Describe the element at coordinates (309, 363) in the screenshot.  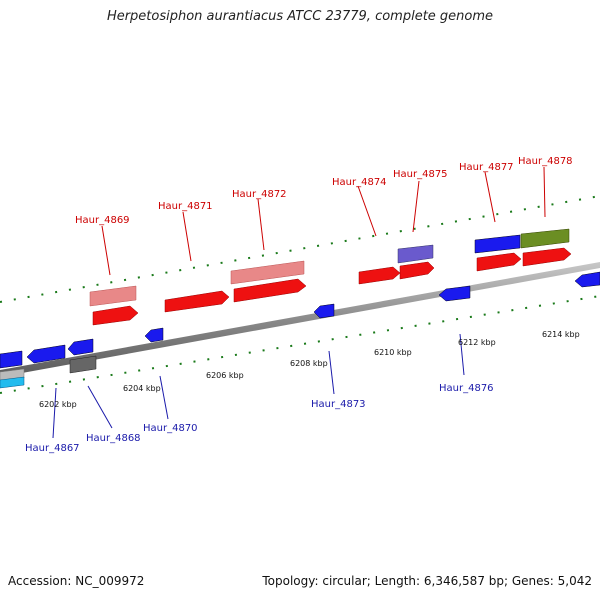
I see `ruler-label: 6208 kbp` at that location.